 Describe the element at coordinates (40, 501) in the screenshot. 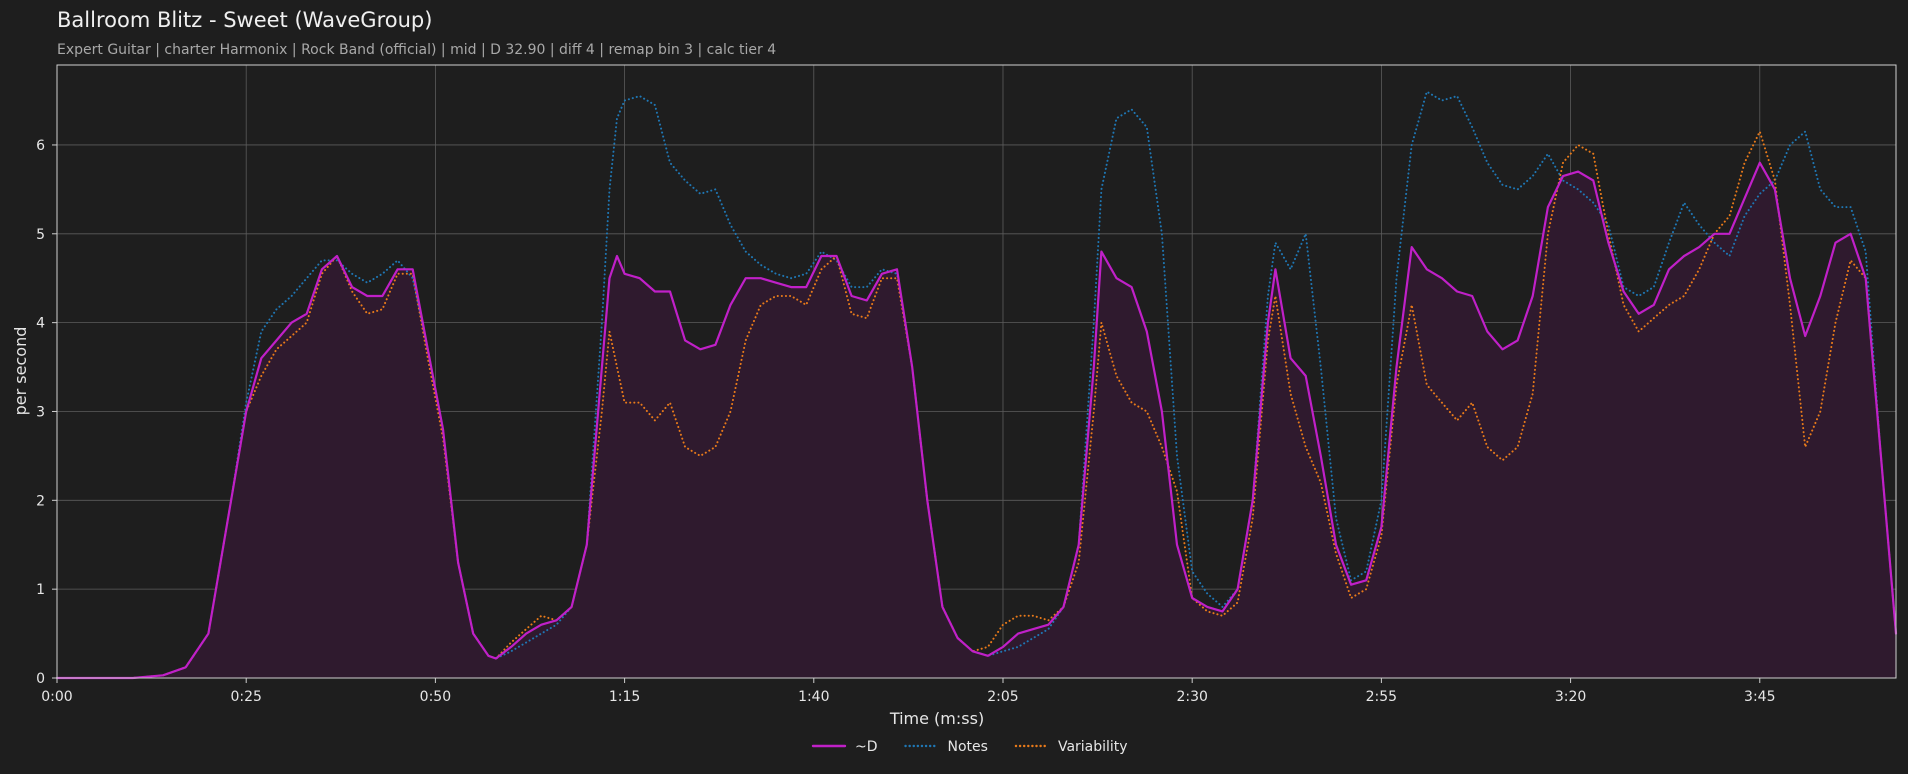

I see `y-tick-label: 2` at that location.